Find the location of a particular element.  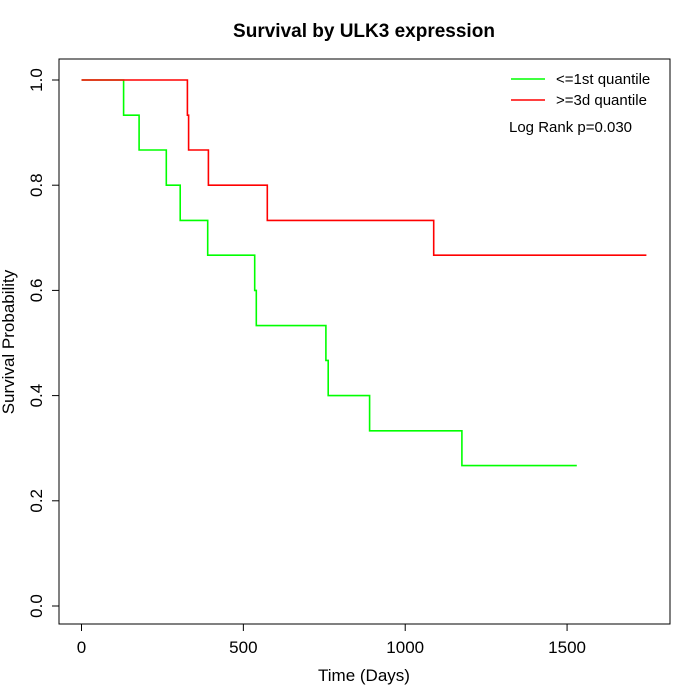

y-tick-label: 0.4 is located at coordinates (36, 396).